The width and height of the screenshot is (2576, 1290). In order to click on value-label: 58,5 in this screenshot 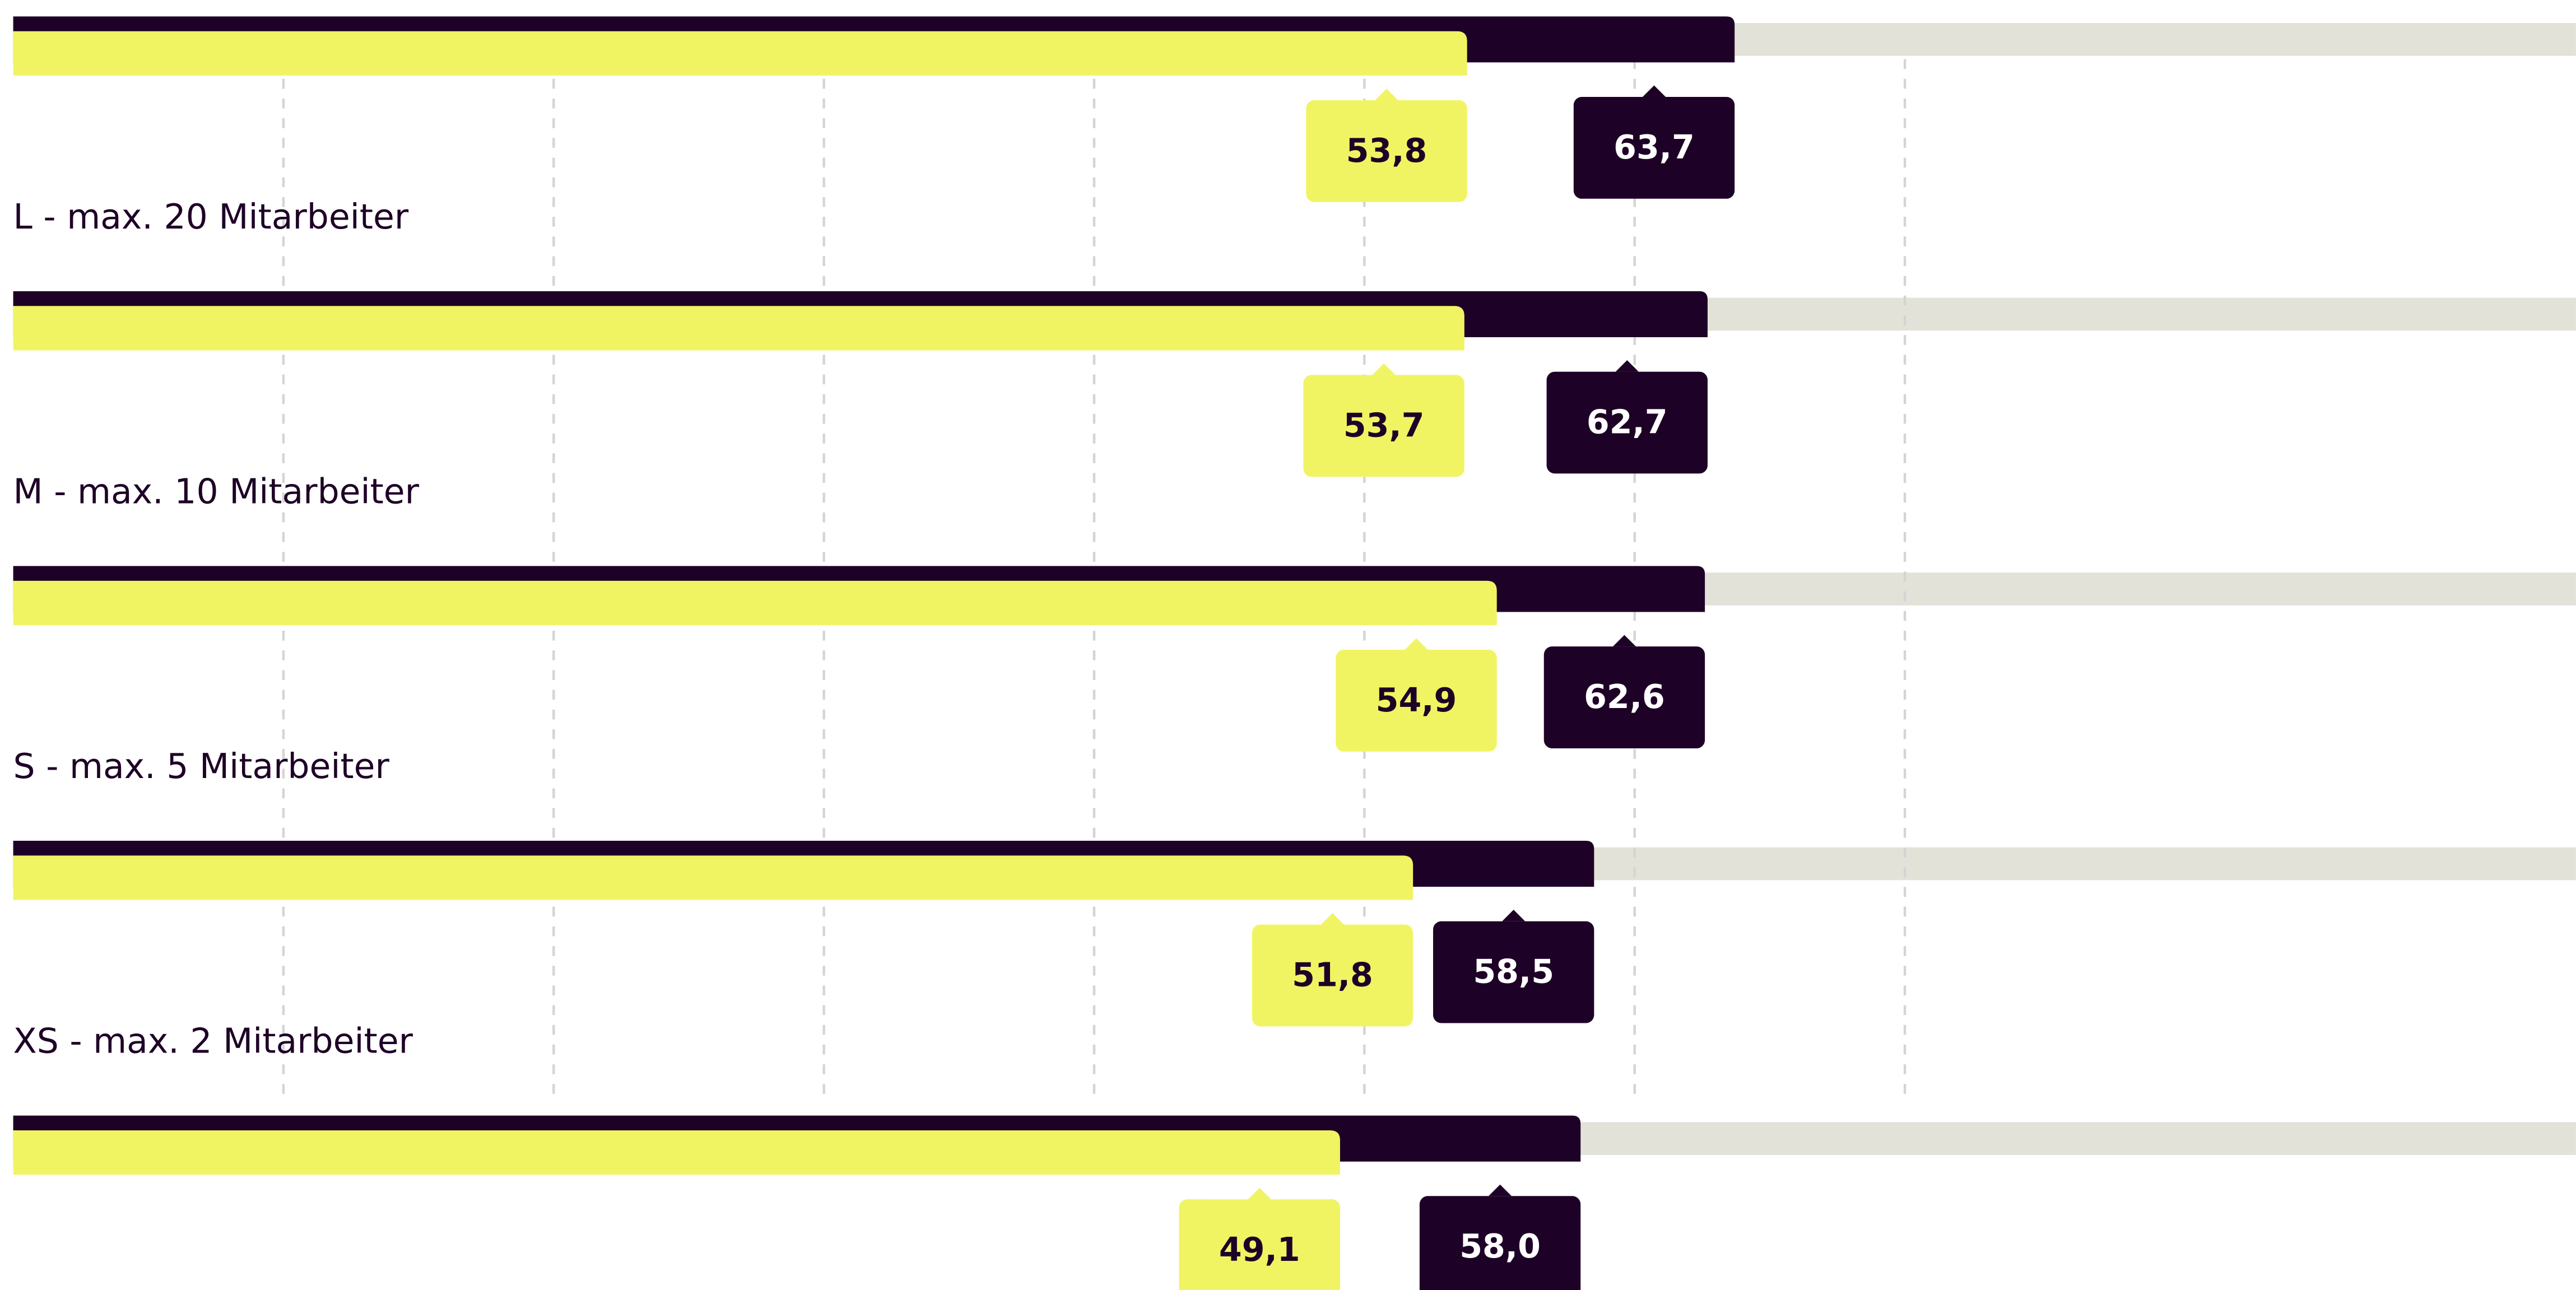, I will do `click(1513, 972)`.